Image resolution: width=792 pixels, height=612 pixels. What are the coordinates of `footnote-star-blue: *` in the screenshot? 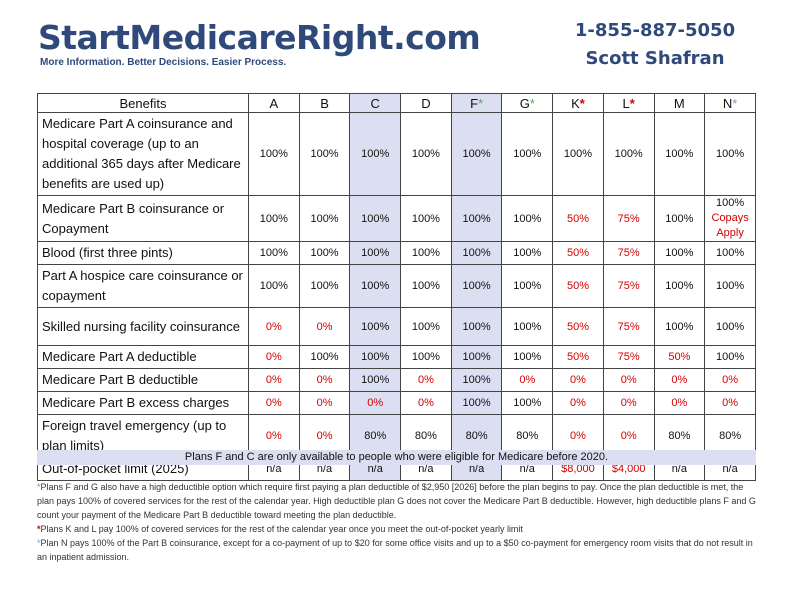 It's located at (735, 103).